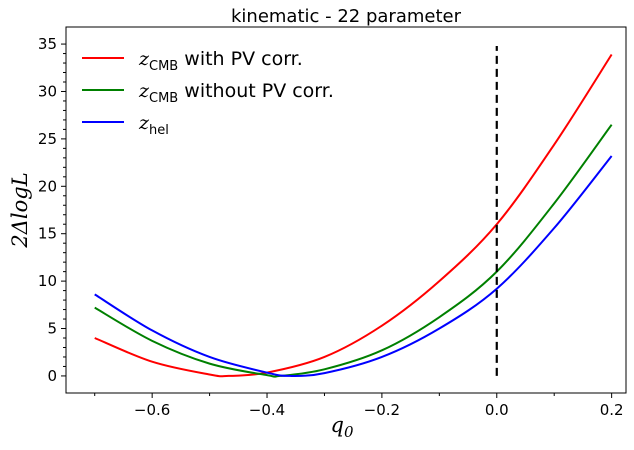 This screenshot has height=450, width=634. What do you see at coordinates (240, 59) in the screenshot?
I see `legend-entry-text: with PV corr.` at bounding box center [240, 59].